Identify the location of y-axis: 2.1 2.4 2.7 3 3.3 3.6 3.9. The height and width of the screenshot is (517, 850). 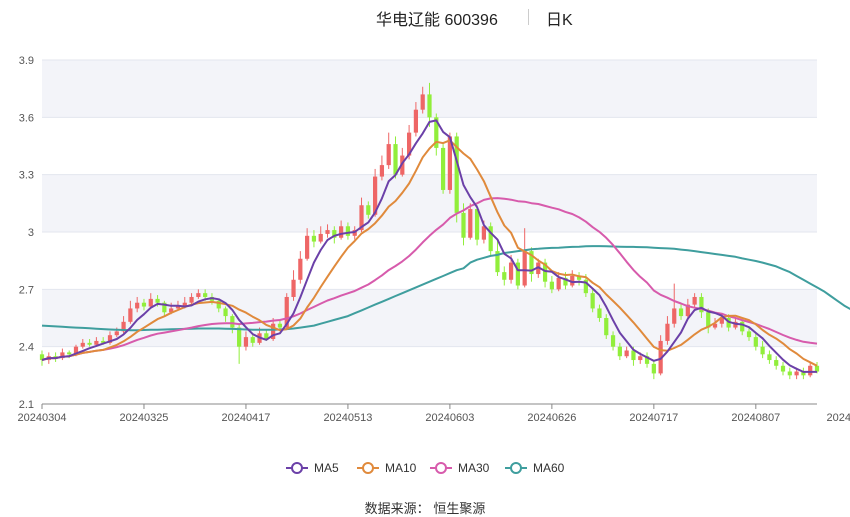
(26, 233).